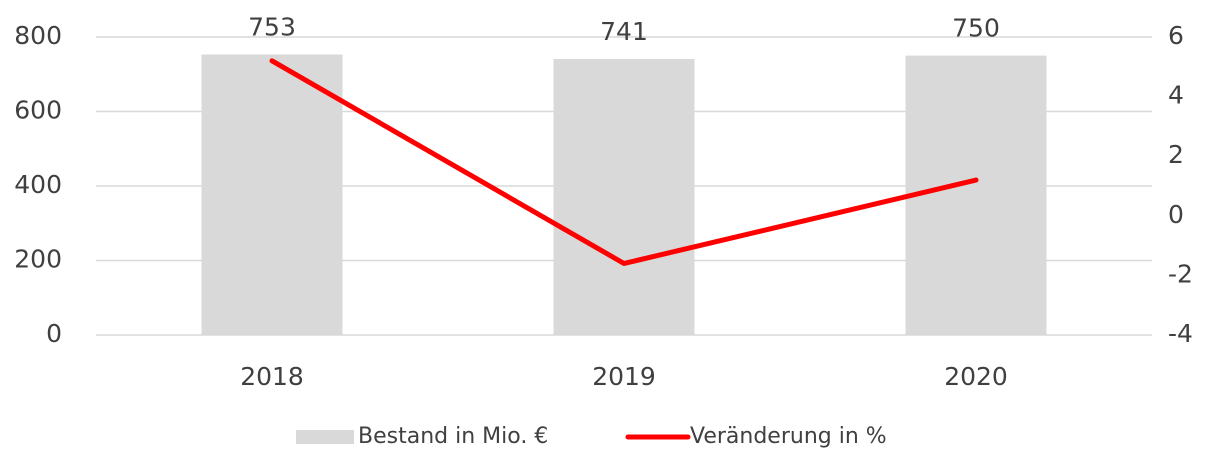  What do you see at coordinates (38, 259) in the screenshot?
I see `y-tick-label: 200` at bounding box center [38, 259].